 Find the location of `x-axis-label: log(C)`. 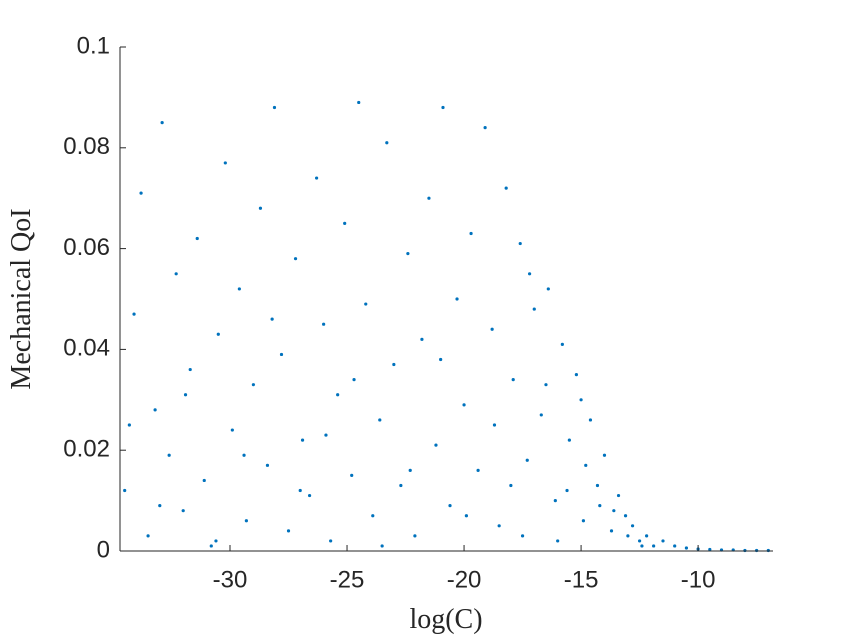

x-axis-label: log(C) is located at coordinates (445, 619).